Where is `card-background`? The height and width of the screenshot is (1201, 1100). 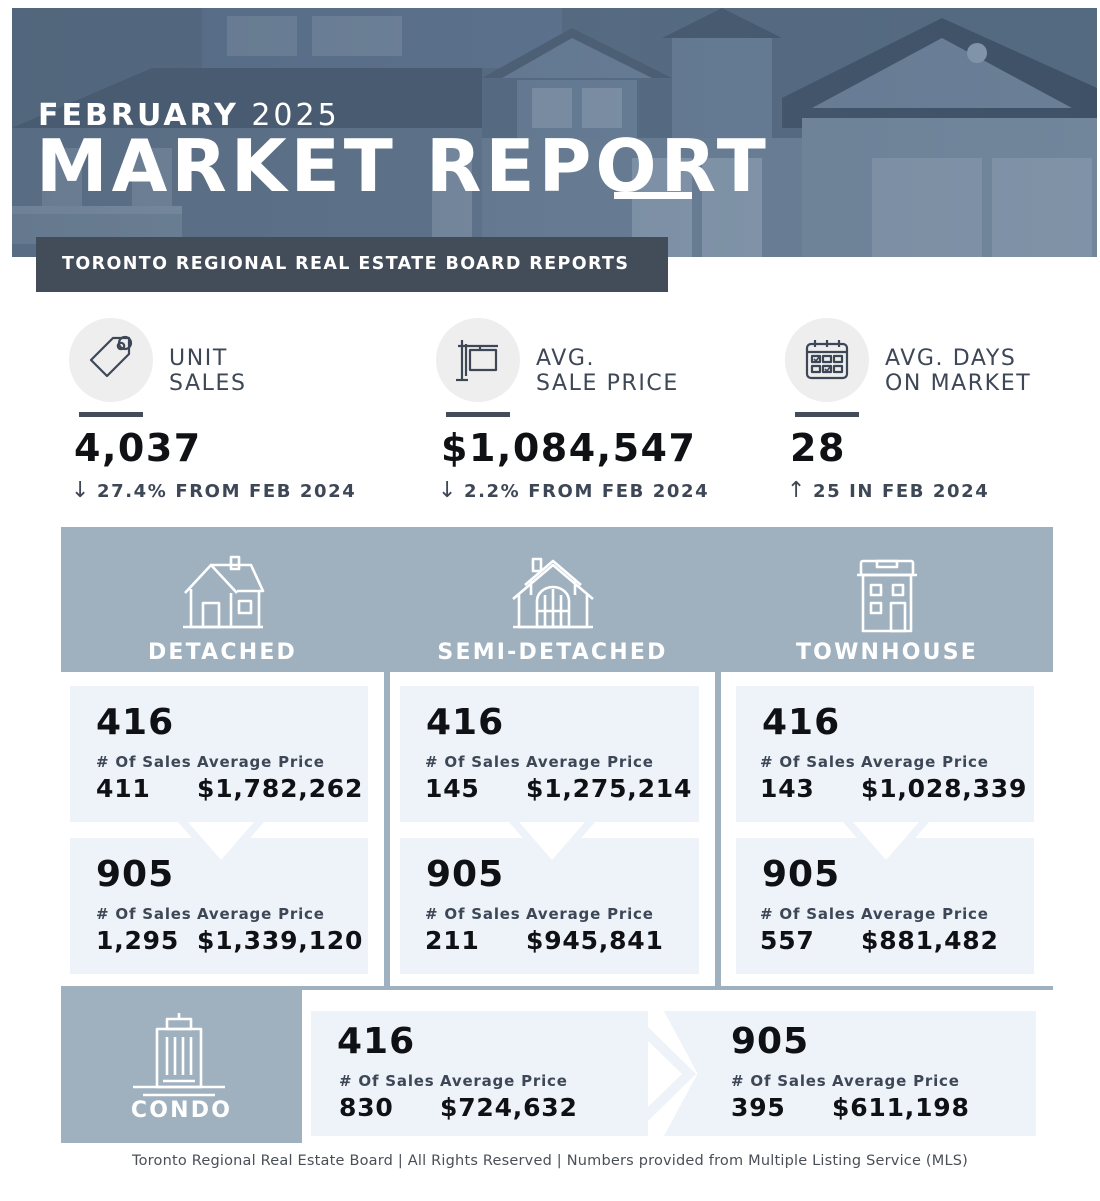 card-background is located at coordinates (850, 1073).